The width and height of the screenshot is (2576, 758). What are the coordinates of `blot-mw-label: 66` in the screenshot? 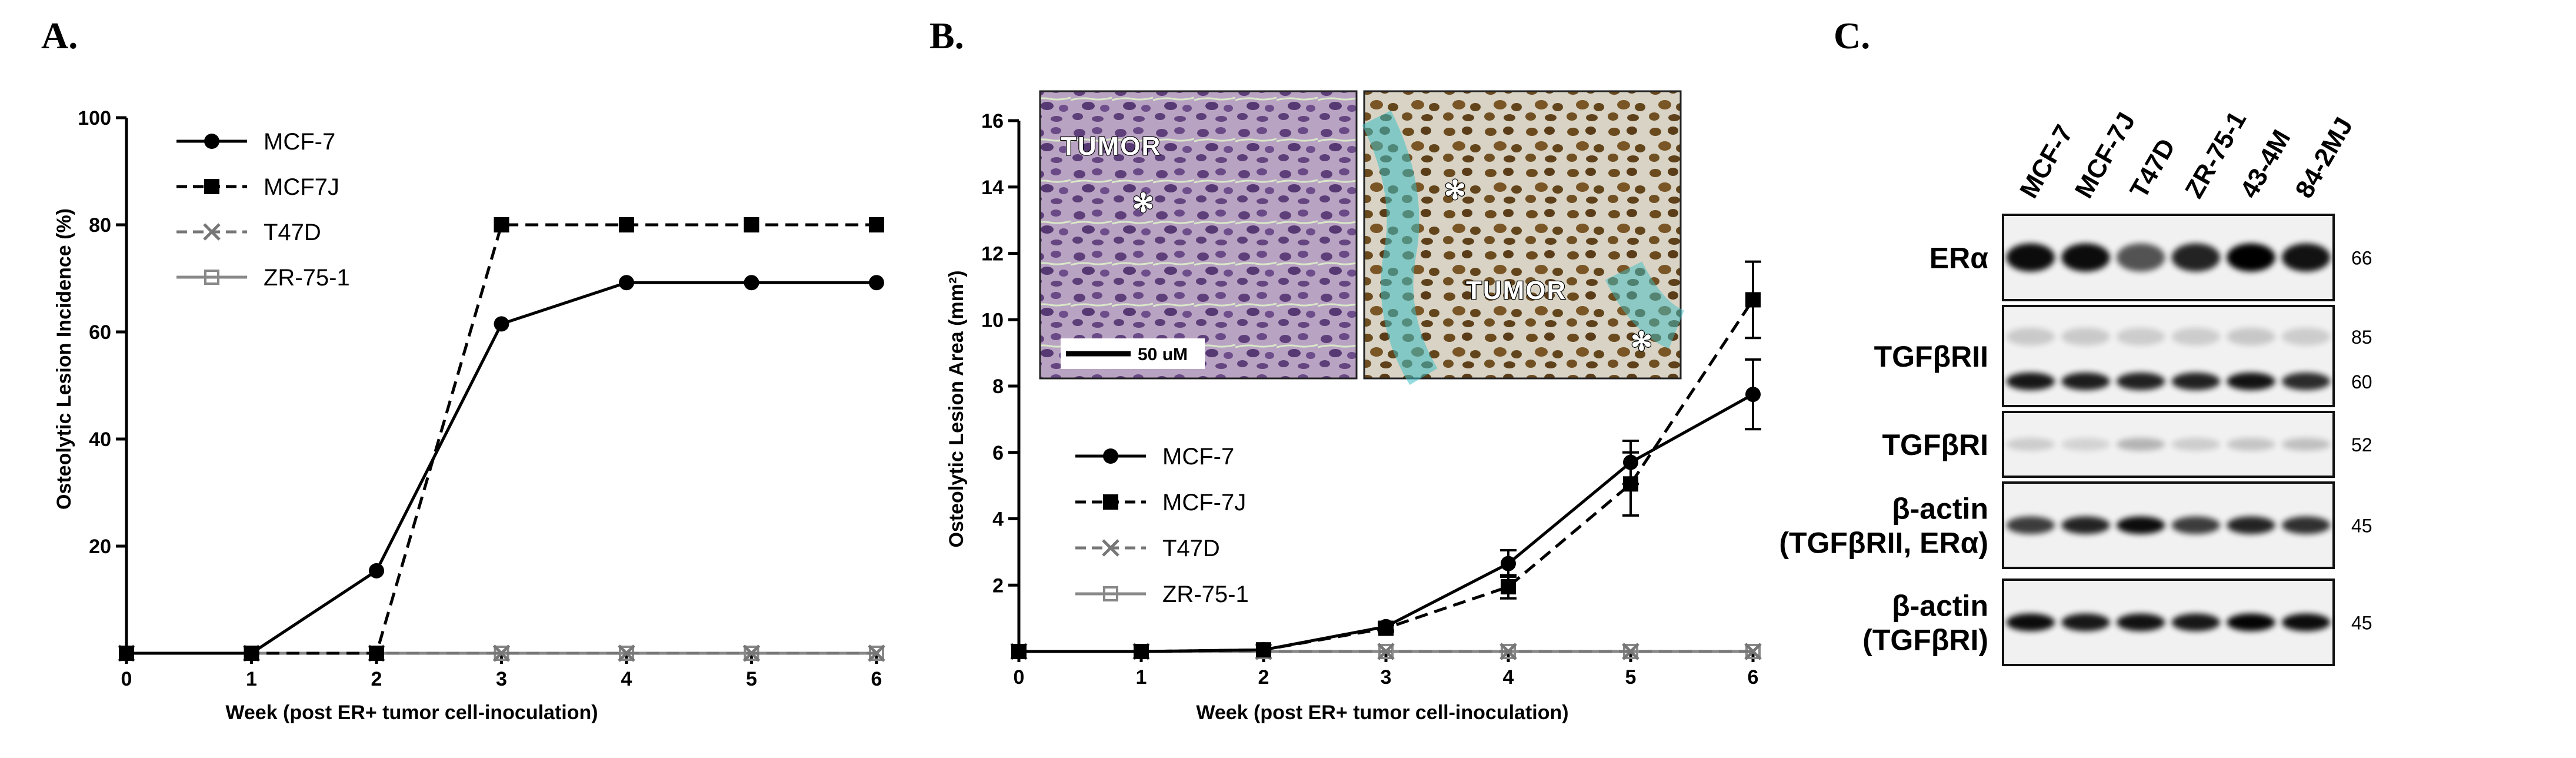 It's located at (2361, 258).